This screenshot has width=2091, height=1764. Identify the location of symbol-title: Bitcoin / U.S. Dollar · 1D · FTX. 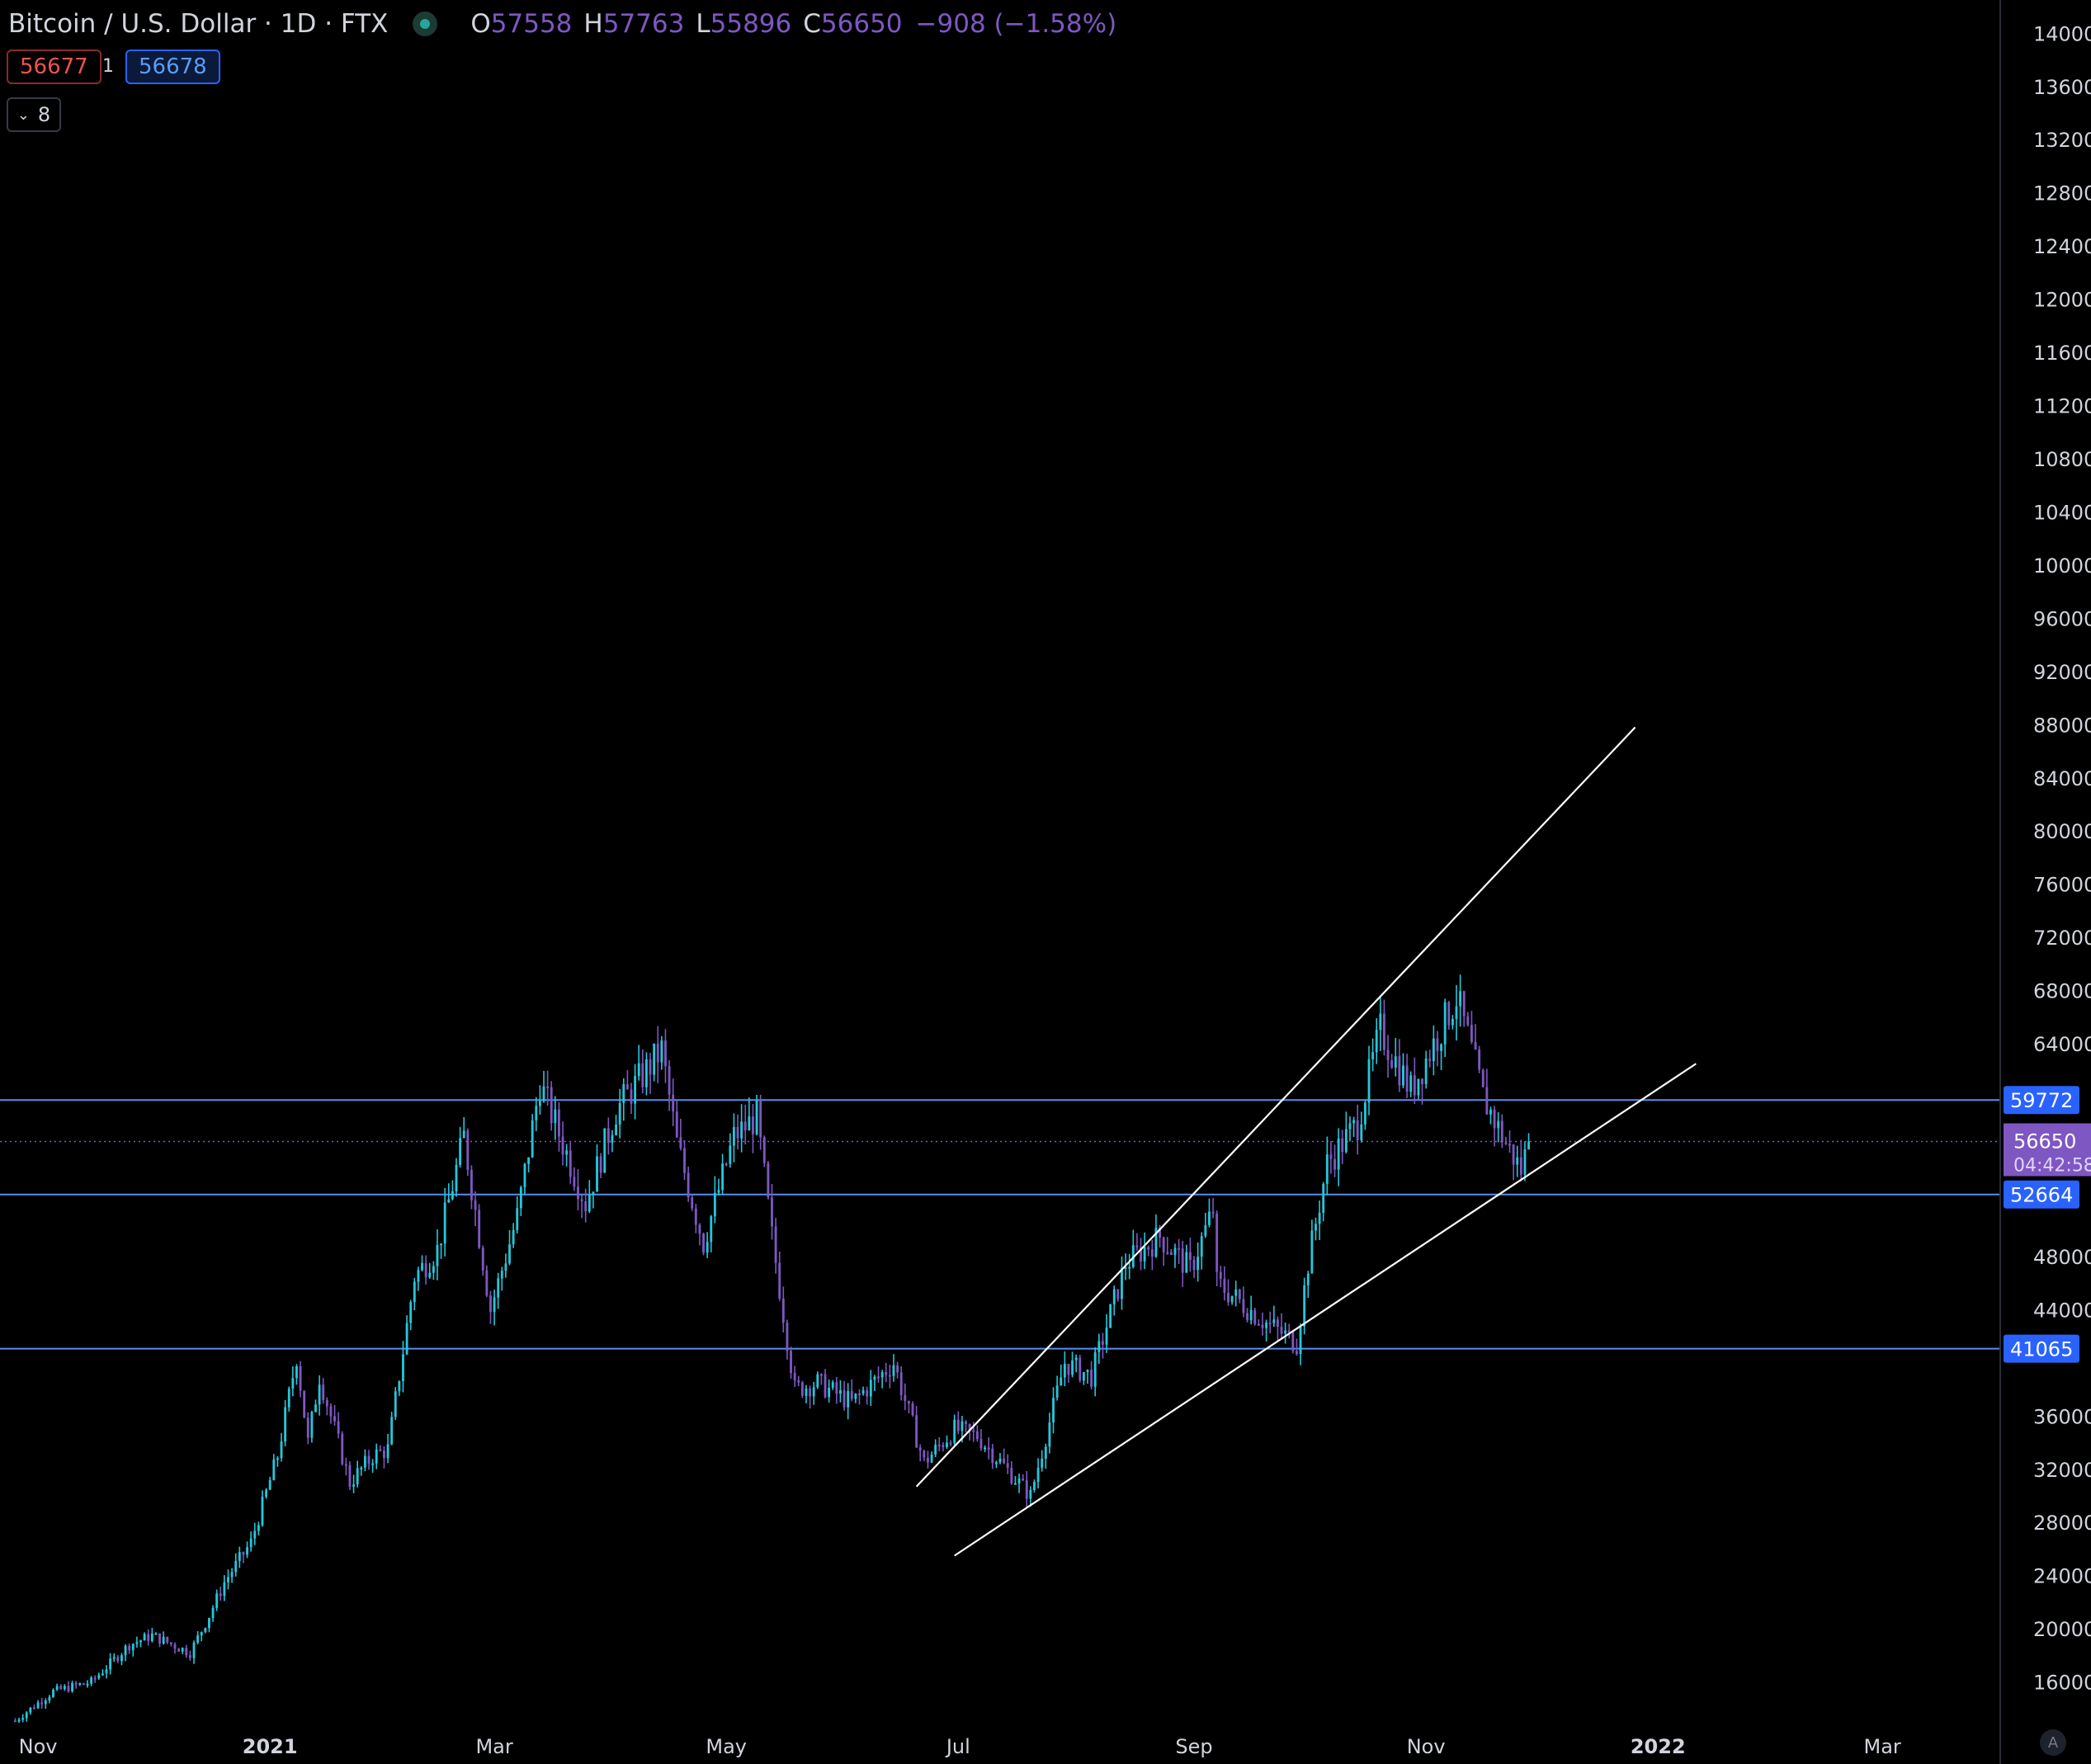
(198, 24).